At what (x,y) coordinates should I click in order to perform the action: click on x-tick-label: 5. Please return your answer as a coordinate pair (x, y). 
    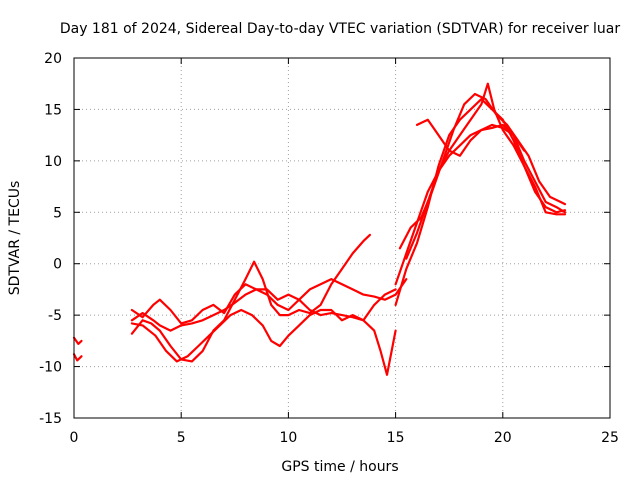
    Looking at the image, I should click on (181, 438).